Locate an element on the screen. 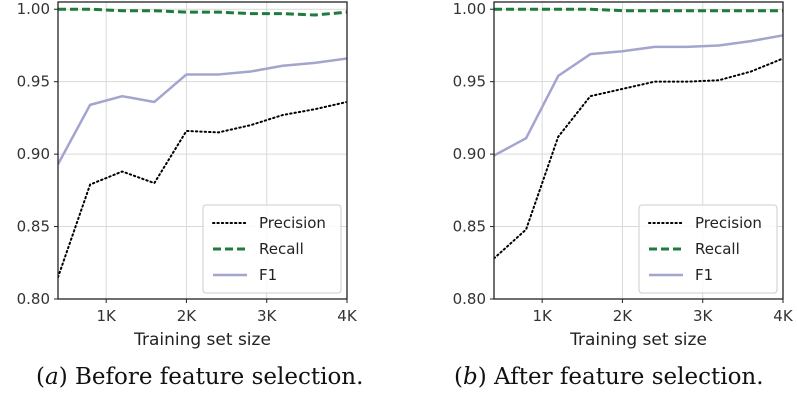 Image resolution: width=797 pixels, height=410 pixels. caption-b-symbol: b is located at coordinates (470, 377).